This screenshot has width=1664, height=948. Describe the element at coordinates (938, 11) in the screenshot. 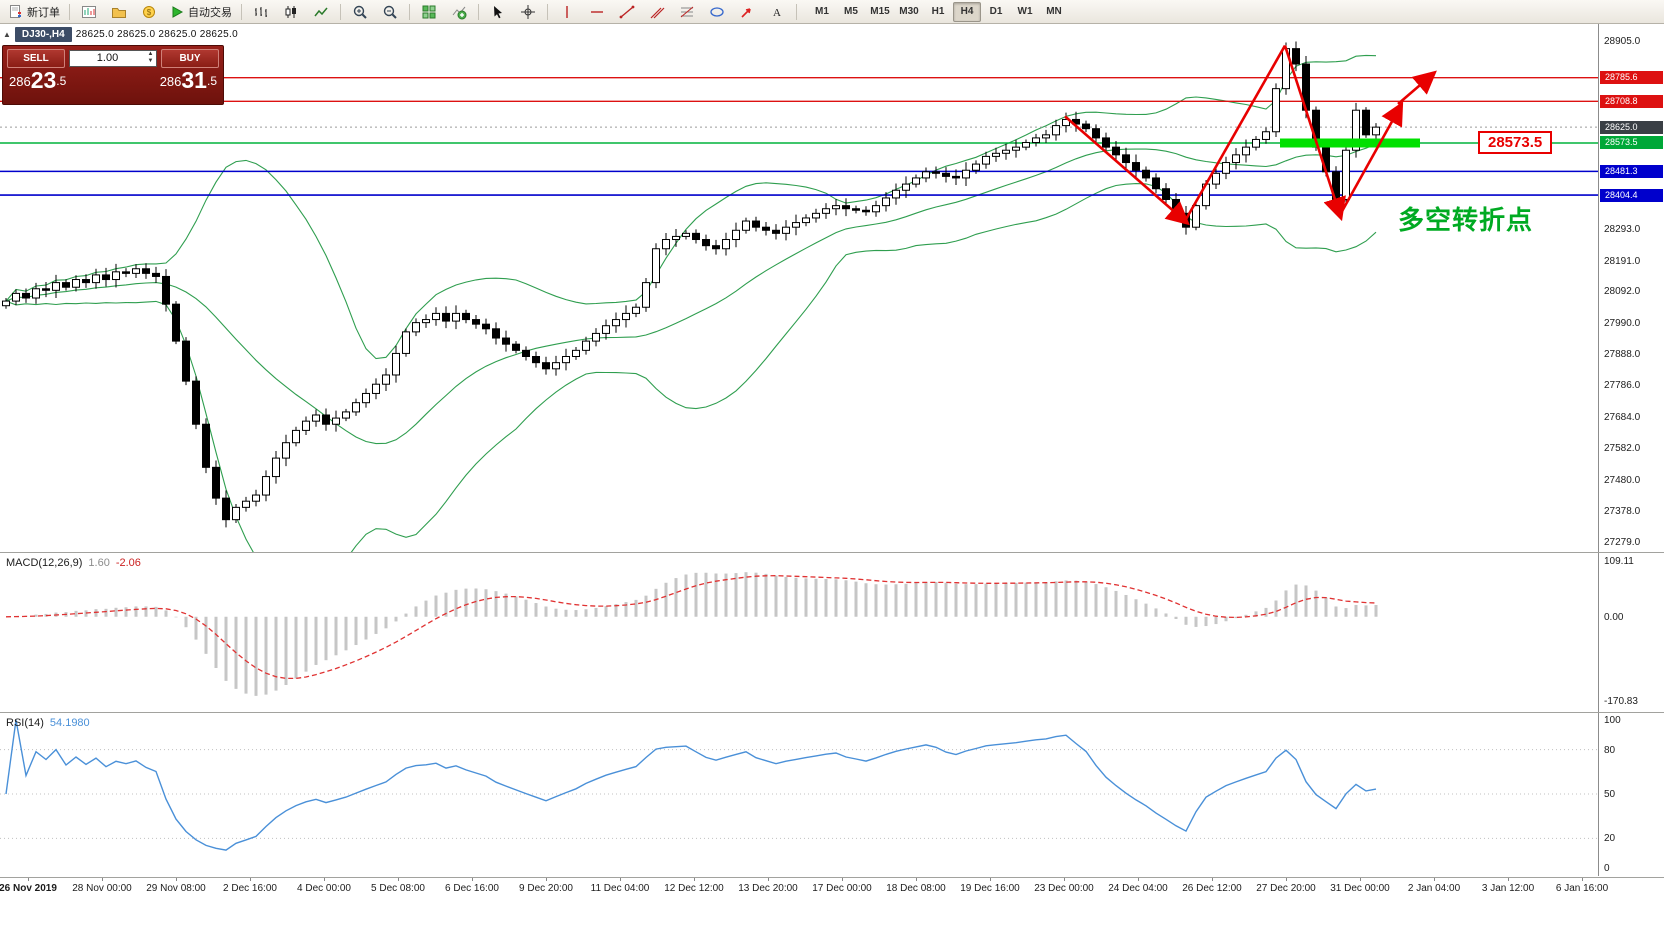

I see `timeframe-h1: H1` at that location.